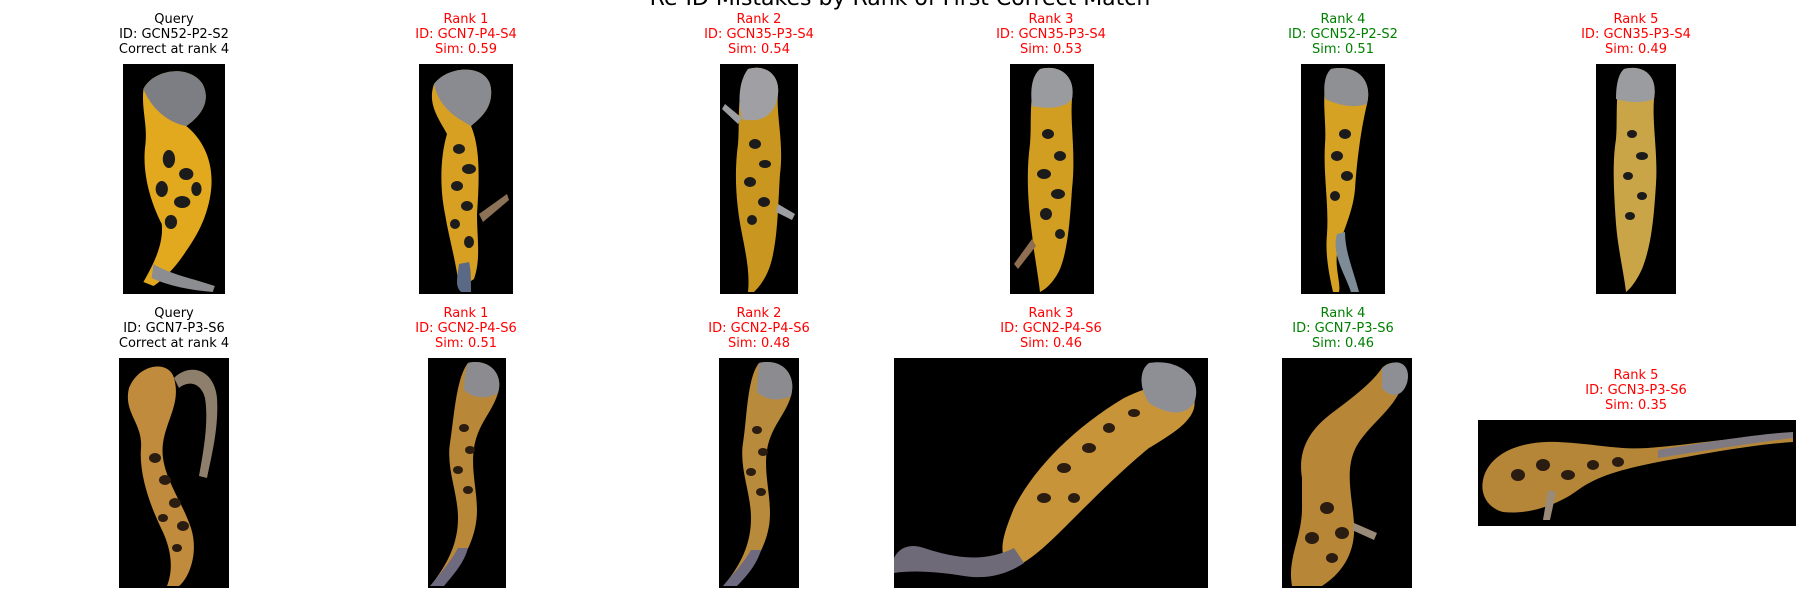 This screenshot has width=1800, height=600. What do you see at coordinates (466, 179) in the screenshot?
I see `newt-image-row1-rank1` at bounding box center [466, 179].